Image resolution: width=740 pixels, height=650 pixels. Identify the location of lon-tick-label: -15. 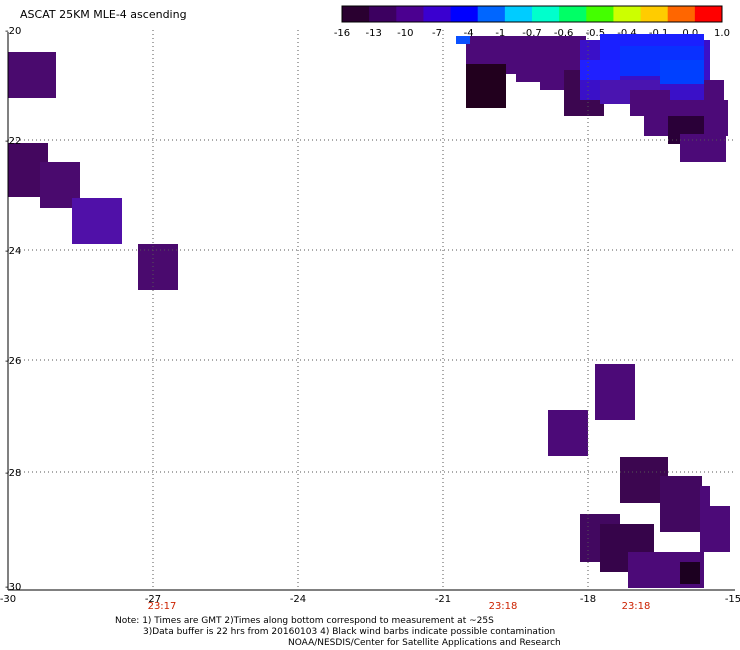
(732, 599).